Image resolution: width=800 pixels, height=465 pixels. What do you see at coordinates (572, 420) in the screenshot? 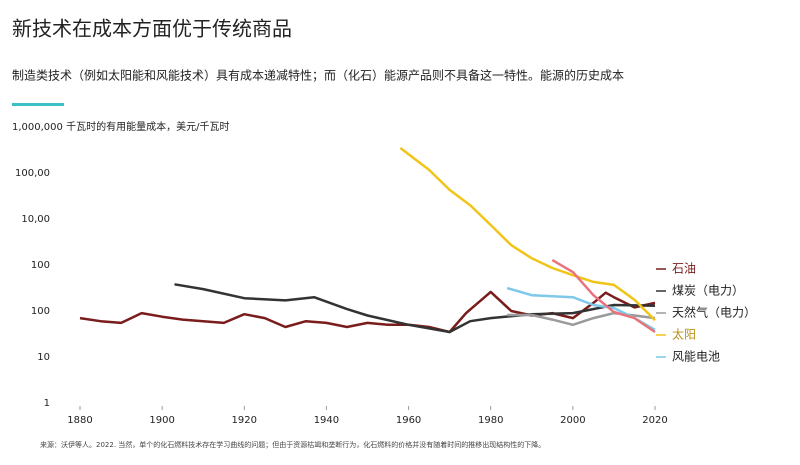
I see `x-tick-label: 2000` at bounding box center [572, 420].